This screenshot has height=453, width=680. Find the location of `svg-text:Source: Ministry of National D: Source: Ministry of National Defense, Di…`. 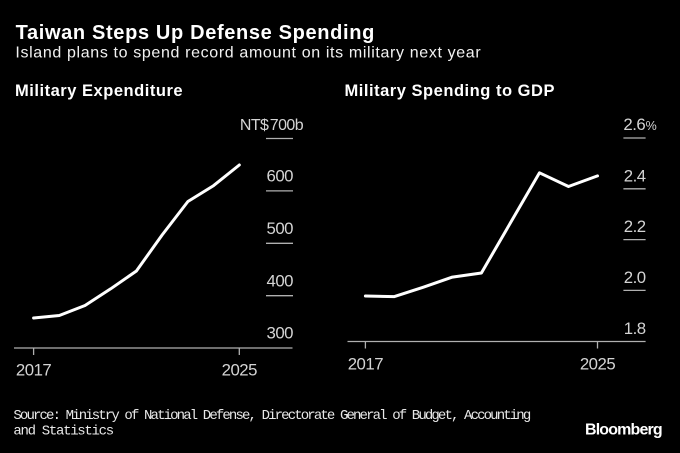

svg-text:Source: Ministry of National D: Source: Ministry of National Defense, Di… is located at coordinates (271, 416).